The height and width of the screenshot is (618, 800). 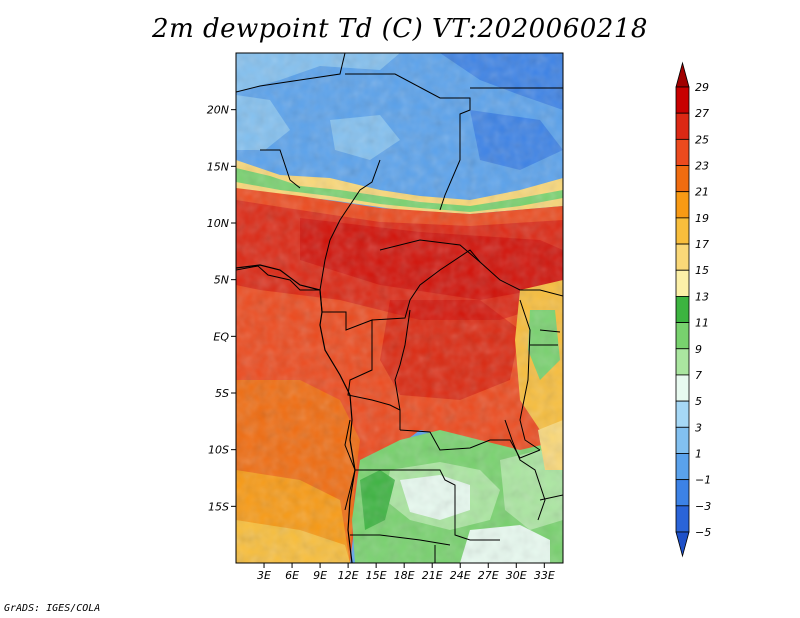 I want to click on lon-tick-label: 18E, so click(x=404, y=575).